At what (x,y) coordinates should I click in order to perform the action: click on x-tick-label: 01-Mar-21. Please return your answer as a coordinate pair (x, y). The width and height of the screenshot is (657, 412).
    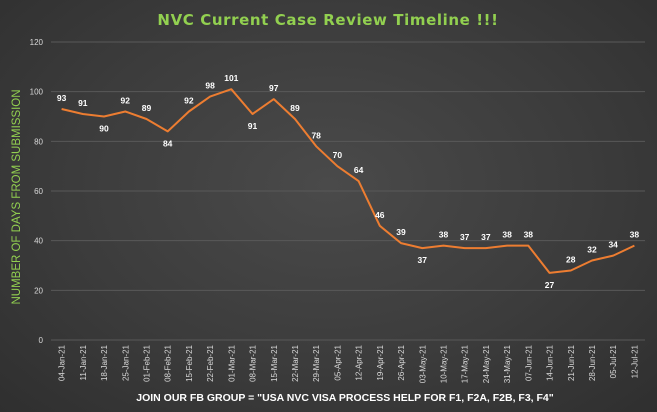
    Looking at the image, I should click on (231, 362).